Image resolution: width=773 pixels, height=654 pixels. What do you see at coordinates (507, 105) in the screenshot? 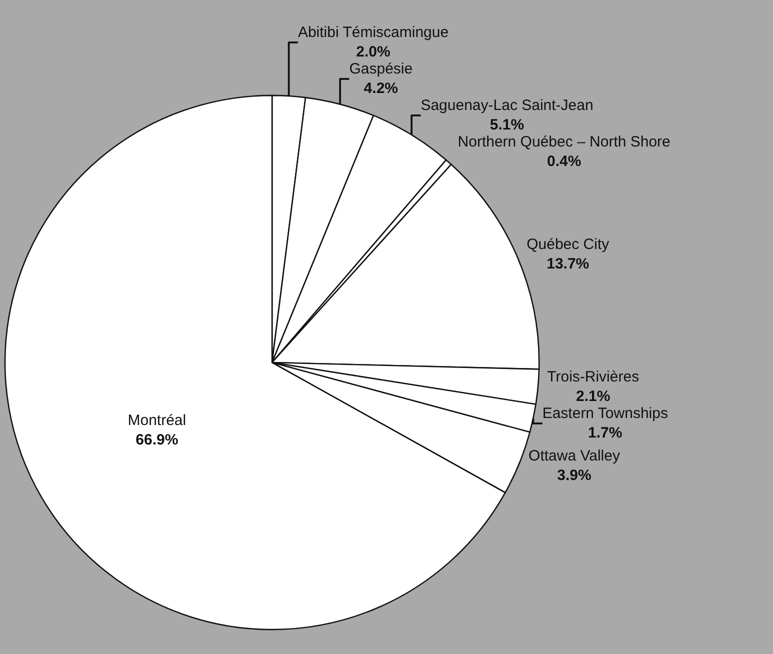
I see `slice-label: Saguenay-Lac Saint-Jean` at bounding box center [507, 105].